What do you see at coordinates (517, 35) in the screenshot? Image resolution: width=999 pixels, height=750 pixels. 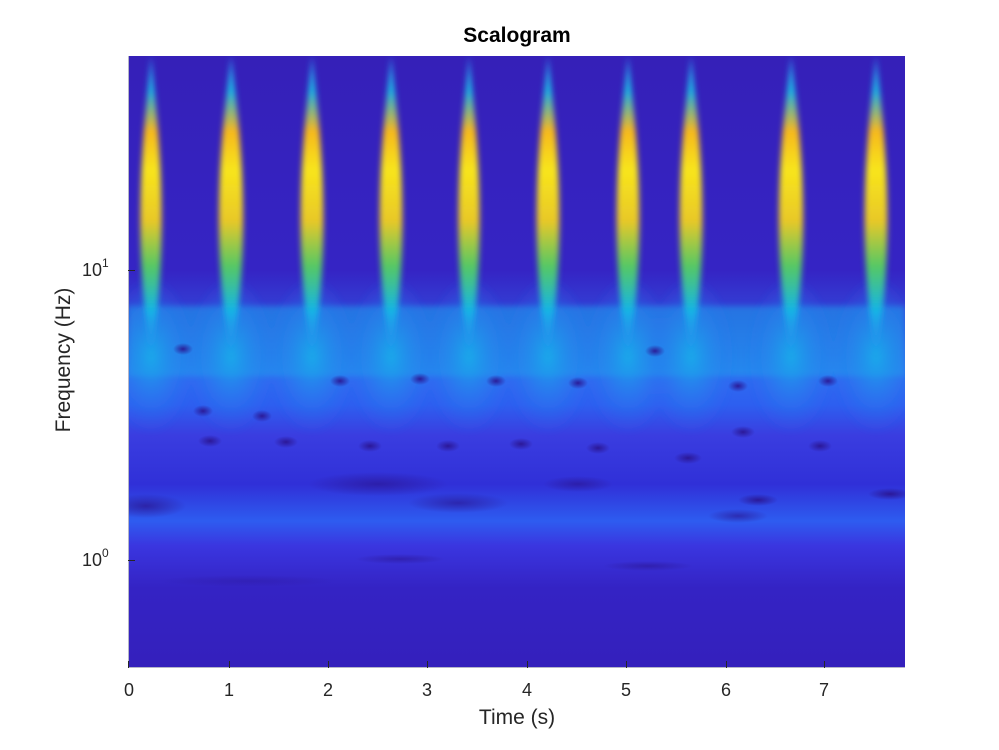 I see `chart-title: Scalogram` at bounding box center [517, 35].